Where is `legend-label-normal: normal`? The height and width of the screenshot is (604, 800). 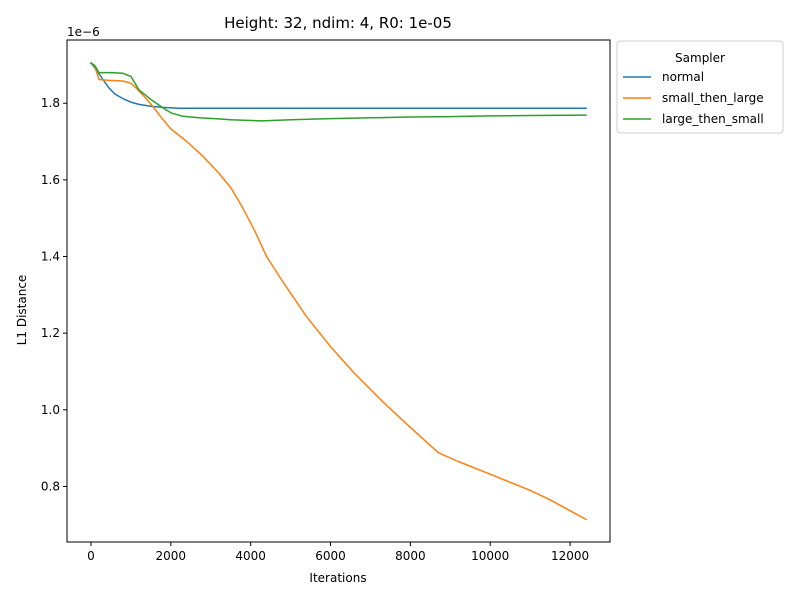
legend-label-normal: normal is located at coordinates (683, 77).